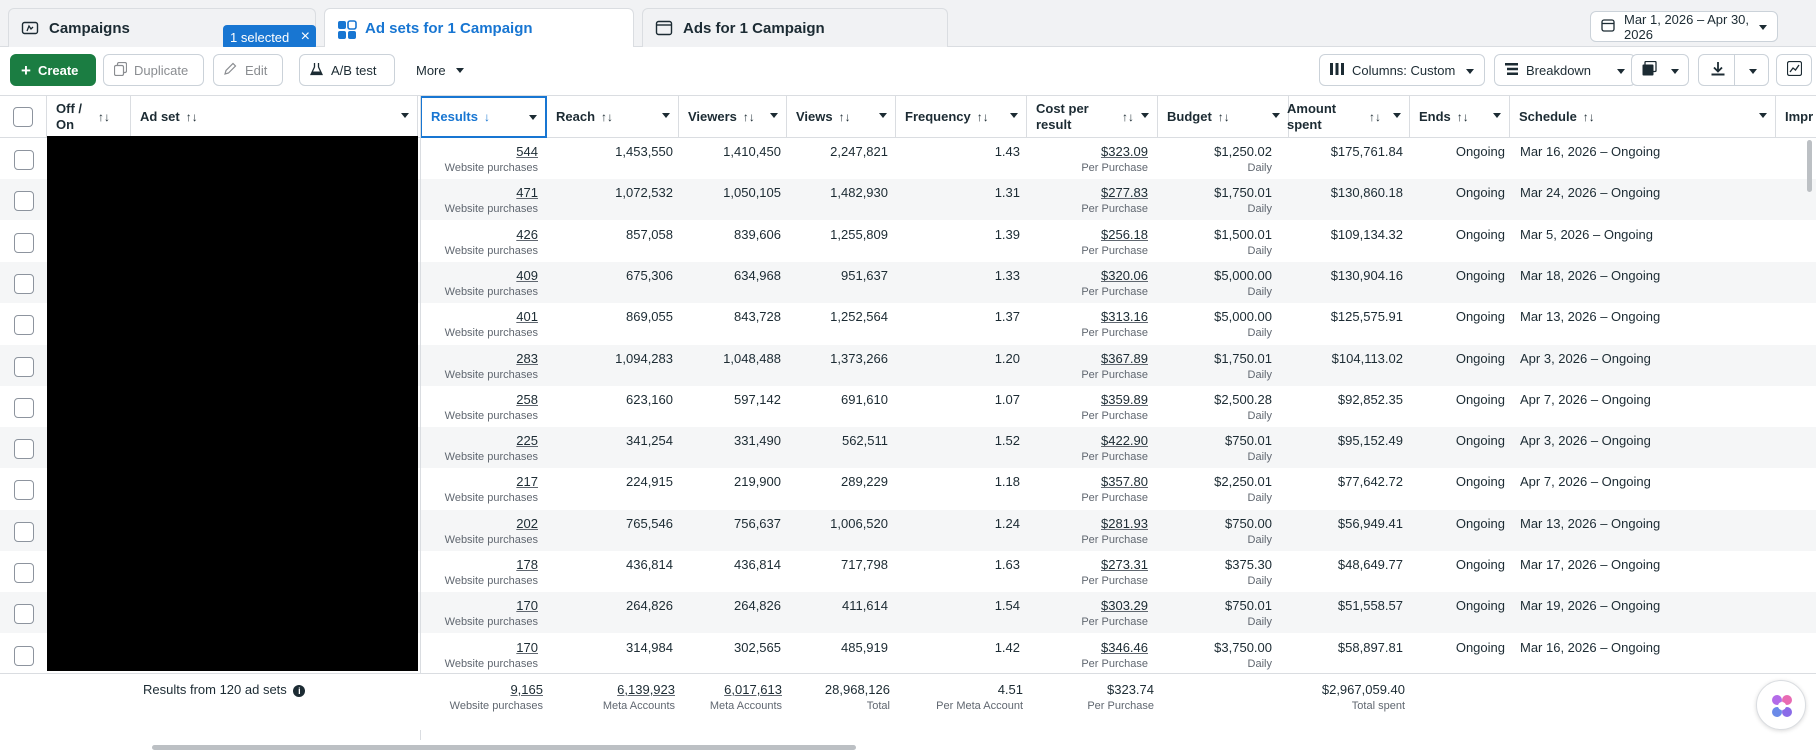 This screenshot has width=1816, height=752. Describe the element at coordinates (274, 117) in the screenshot. I see `header-adset: Ad set ↑↓` at that location.